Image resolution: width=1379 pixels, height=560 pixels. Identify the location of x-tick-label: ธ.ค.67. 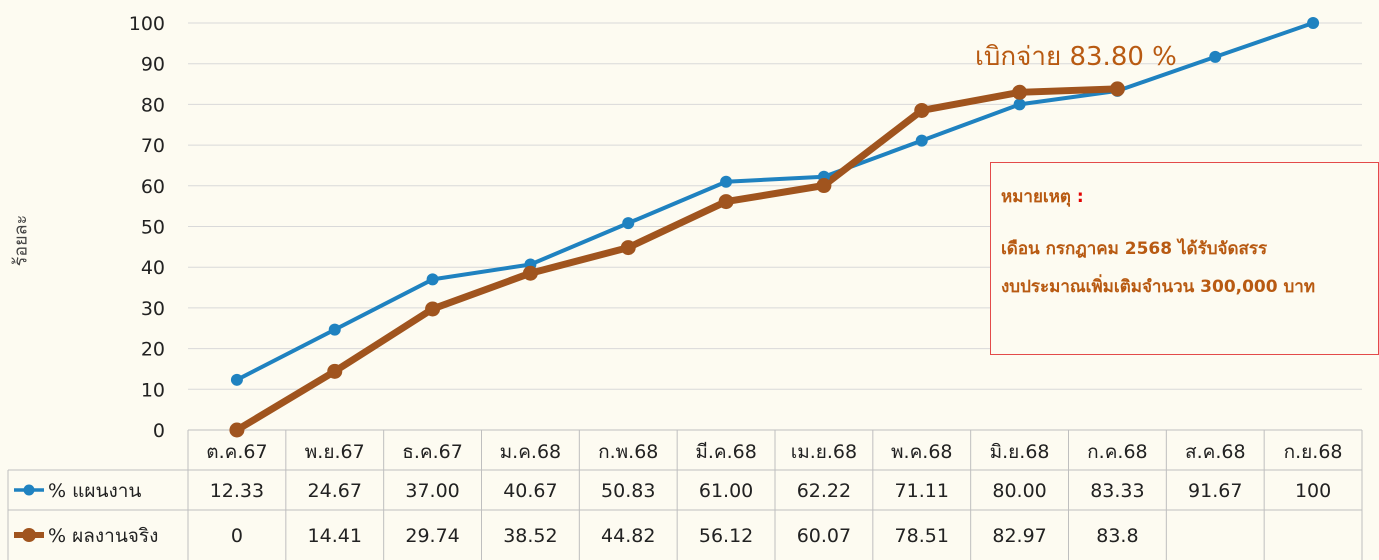
(432, 452).